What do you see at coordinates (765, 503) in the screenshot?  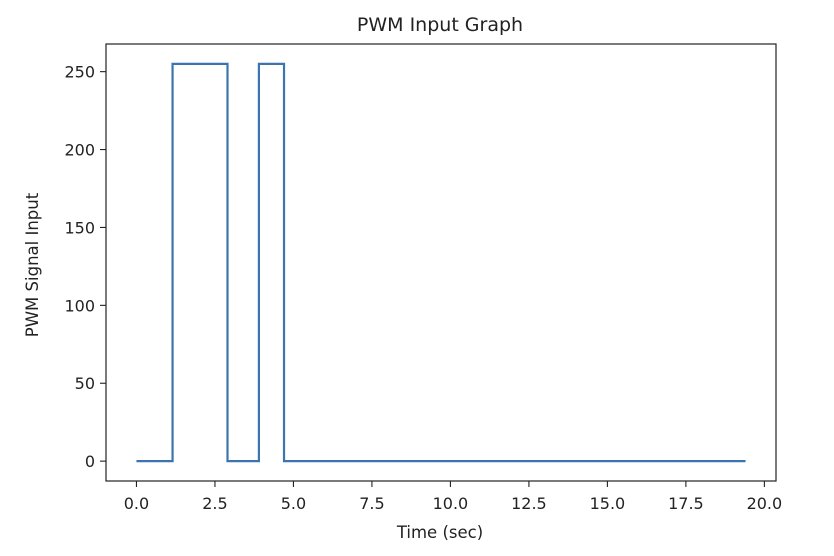 I see `x-tick-label: 20.0` at bounding box center [765, 503].